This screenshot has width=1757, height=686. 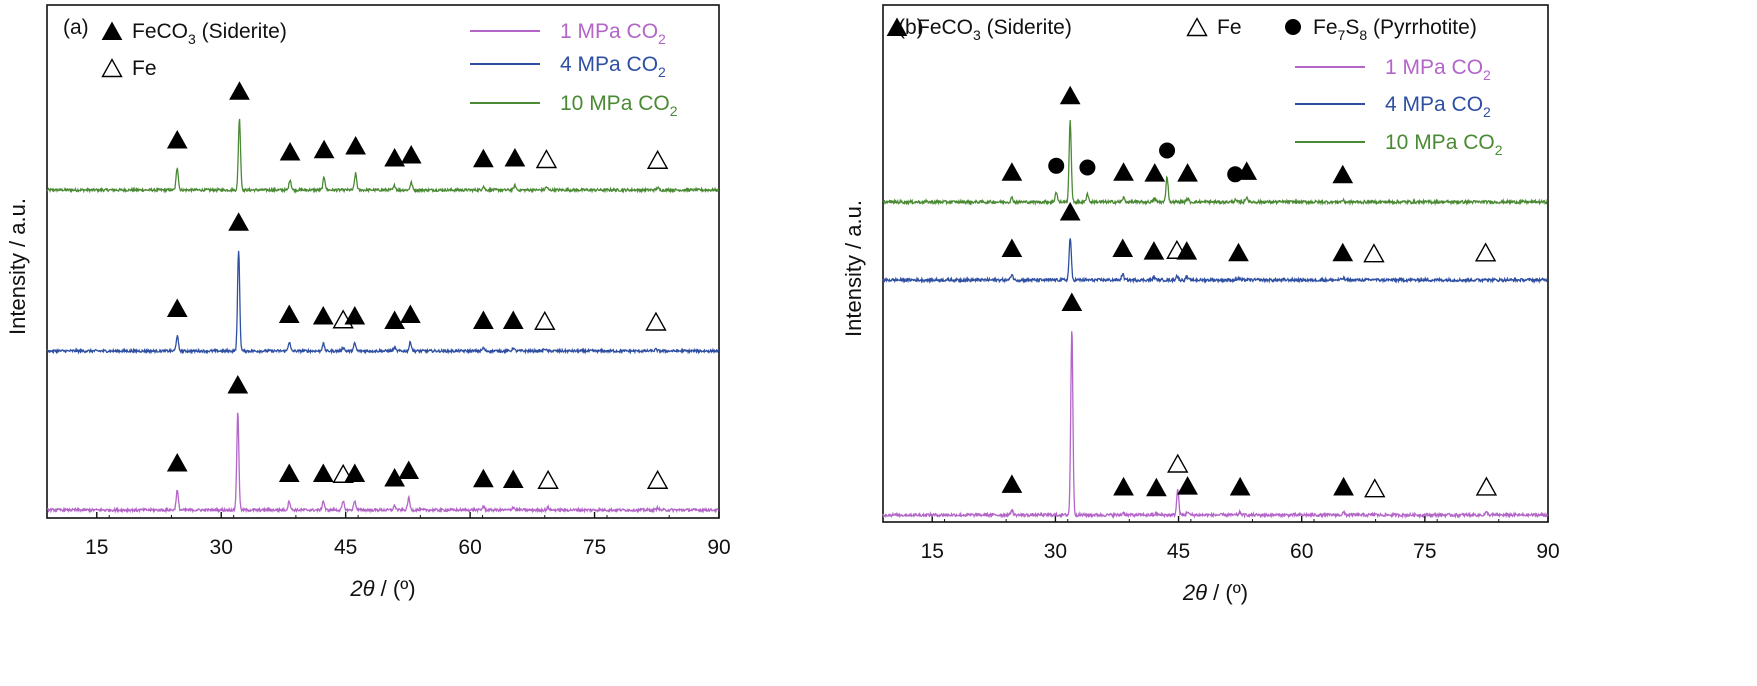 I want to click on series-legend-label: 10 MPa CO2, so click(x=619, y=105).